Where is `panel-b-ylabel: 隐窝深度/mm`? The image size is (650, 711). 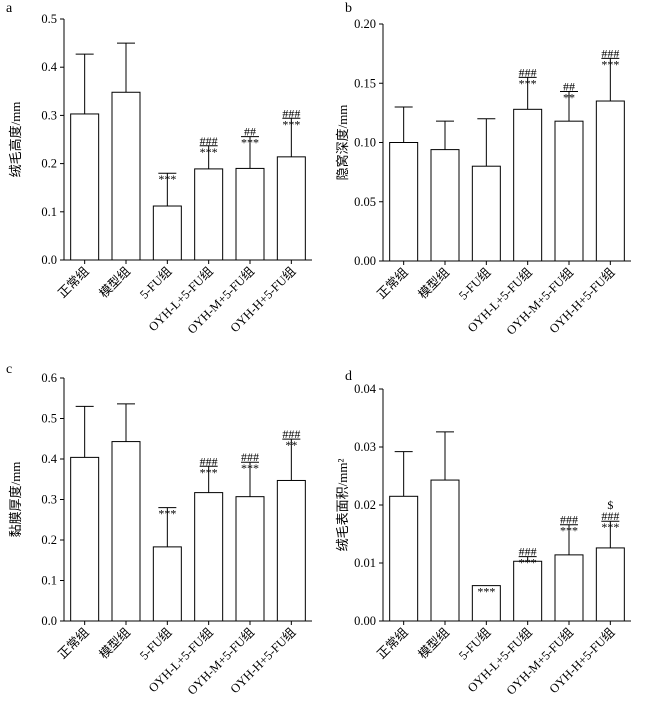 panel-b-ylabel: 隐窝深度/mm is located at coordinates (342, 143).